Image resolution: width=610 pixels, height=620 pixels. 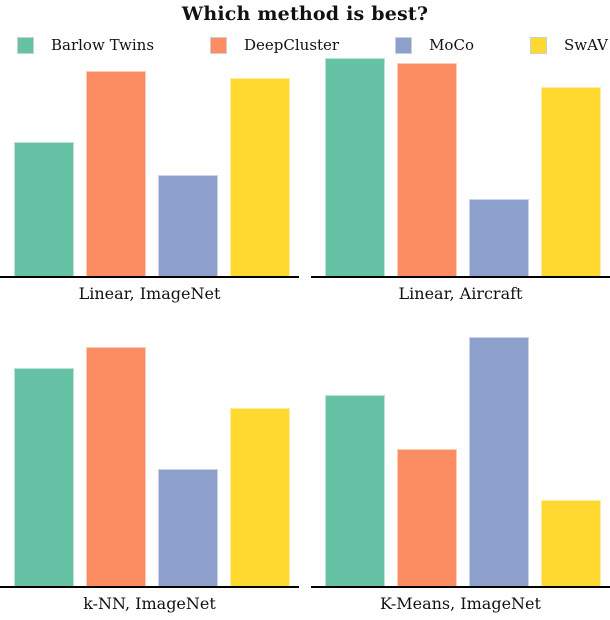 I want to click on legend-item-barlow-twins: Barlow Twins, so click(x=85, y=45).